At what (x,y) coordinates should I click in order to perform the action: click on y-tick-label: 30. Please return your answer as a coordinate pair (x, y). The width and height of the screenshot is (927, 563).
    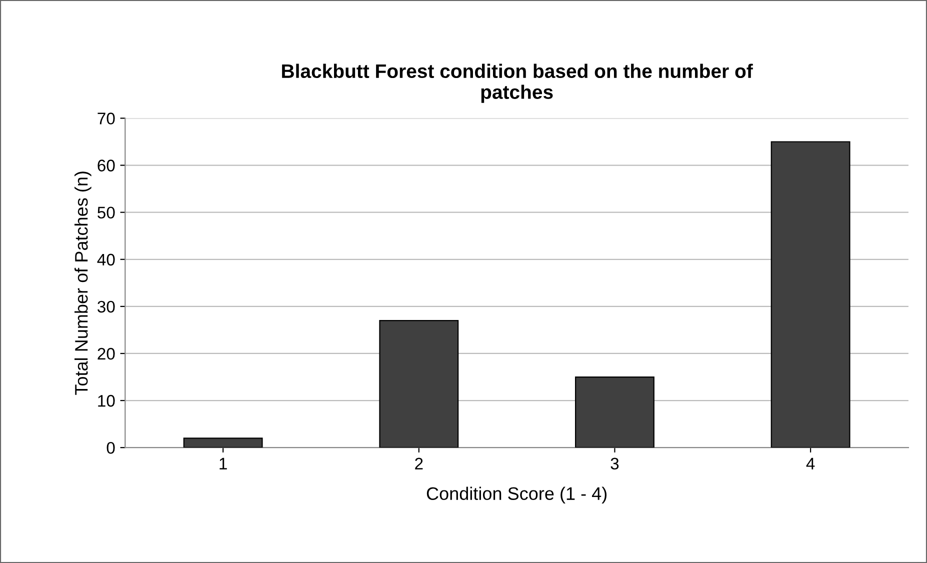
    Looking at the image, I should click on (106, 306).